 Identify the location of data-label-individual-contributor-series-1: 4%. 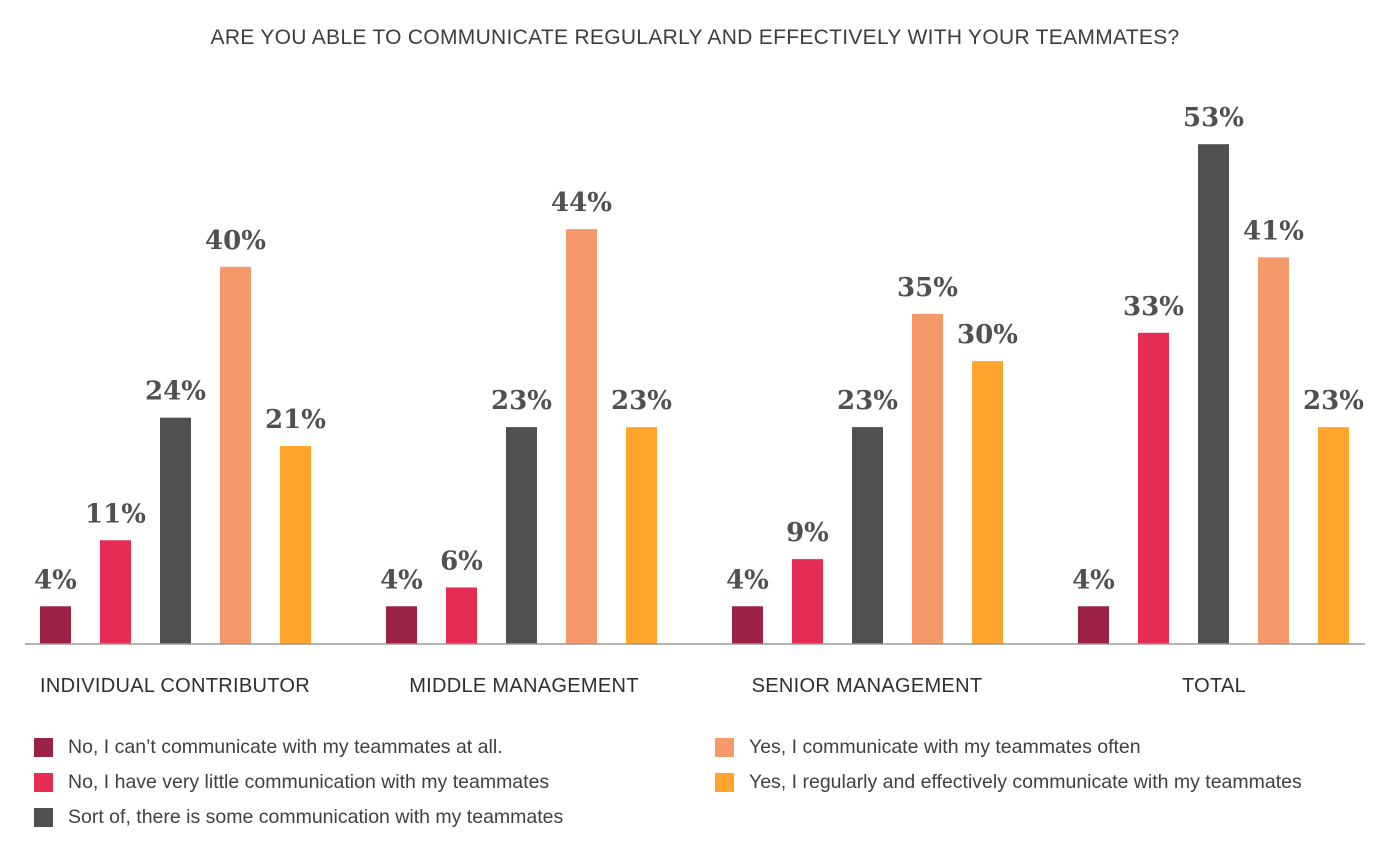
(55, 580).